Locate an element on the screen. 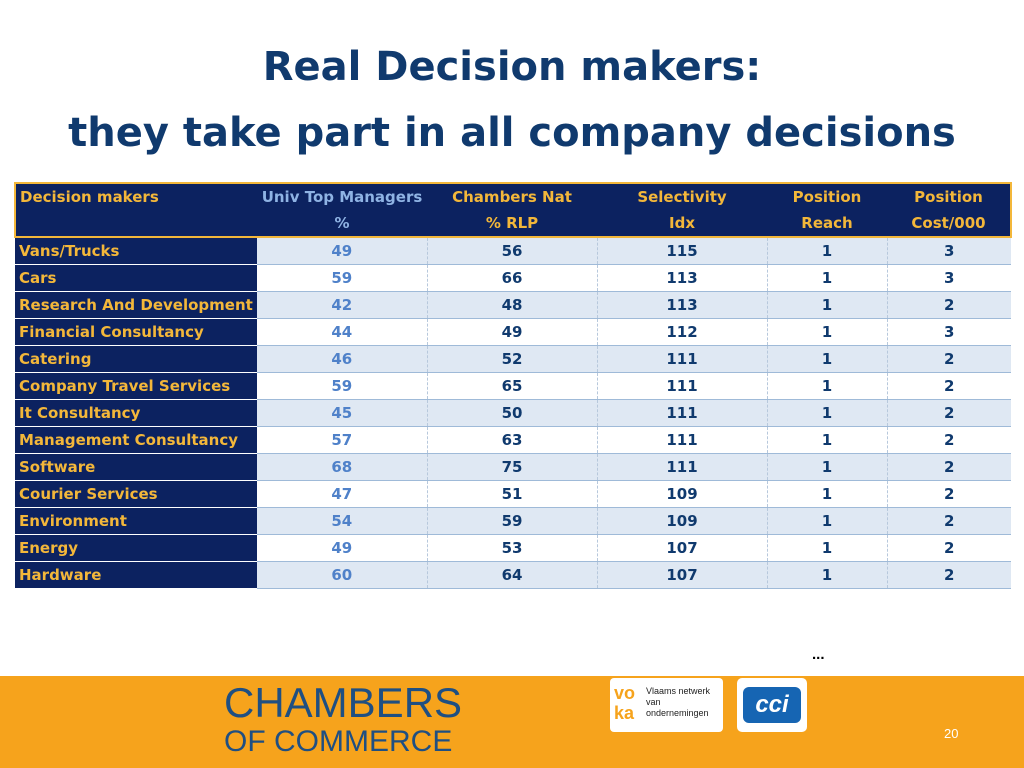  table-row: Software 68 75 111 1 2 is located at coordinates (513, 467).